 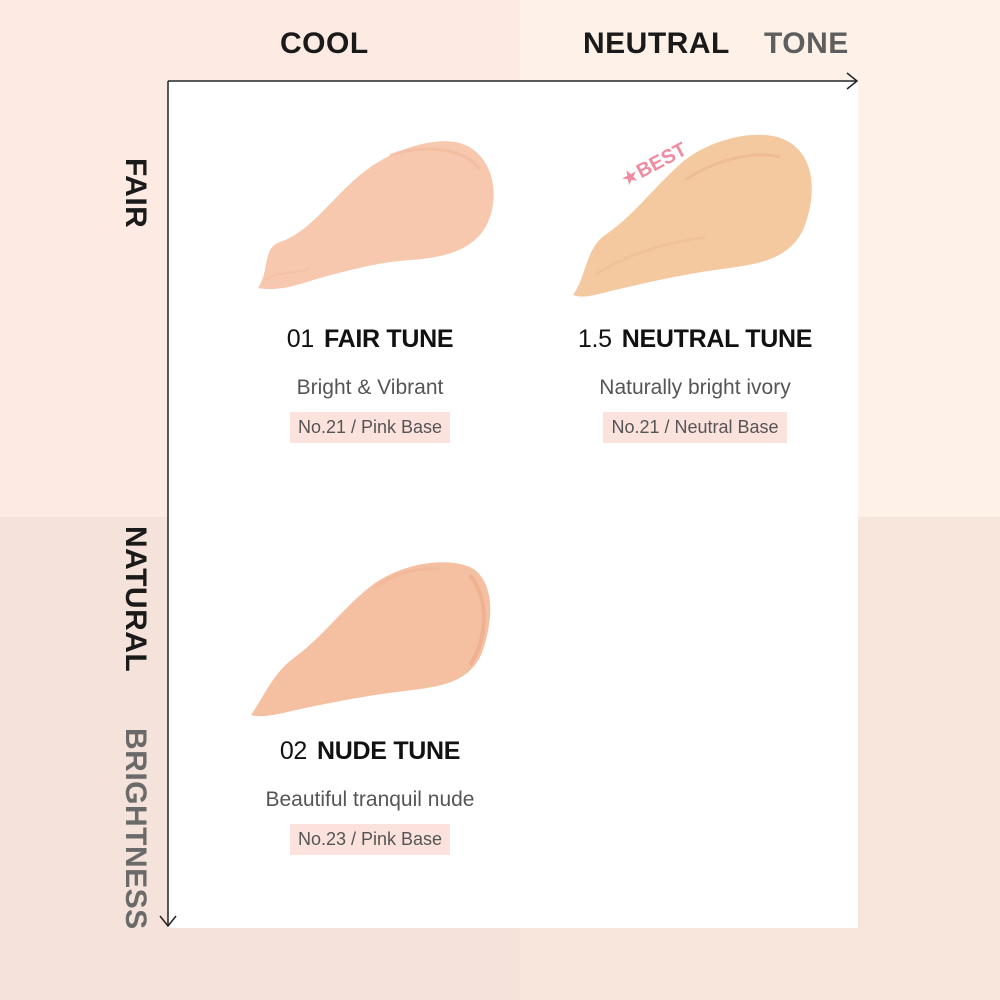 I want to click on tone-axis-title: TONE, so click(x=806, y=43).